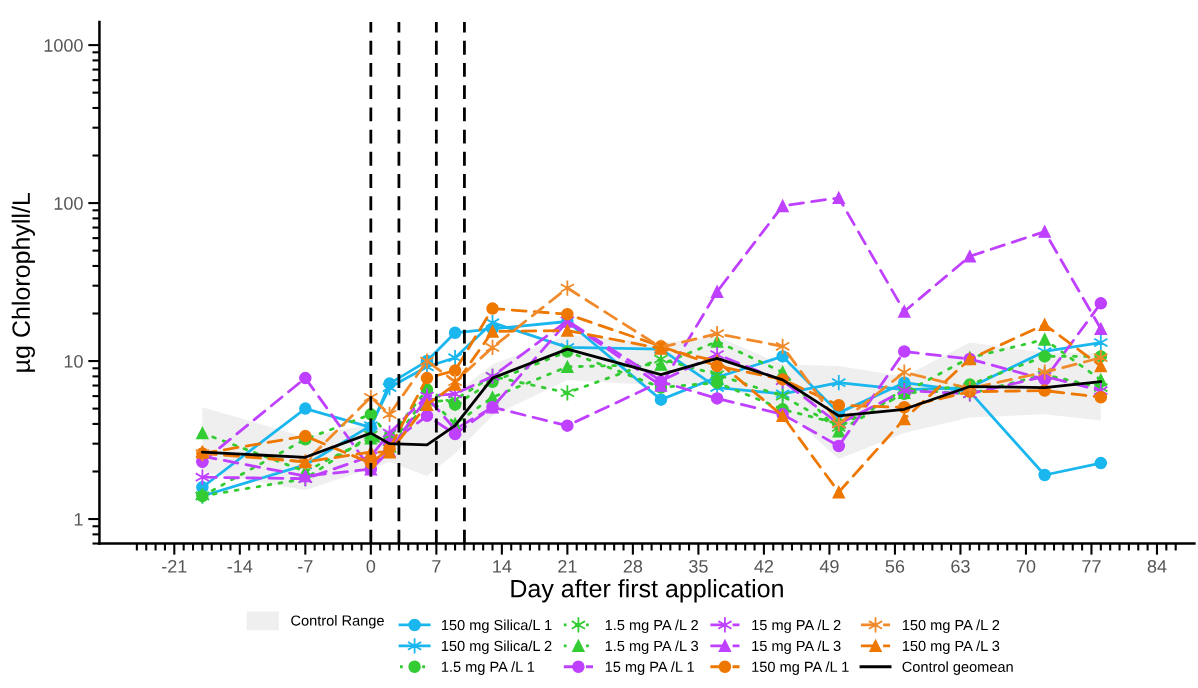 The height and width of the screenshot is (688, 1198). I want to click on y-axis-title: µg Chlorophyll/L, so click(23, 282).